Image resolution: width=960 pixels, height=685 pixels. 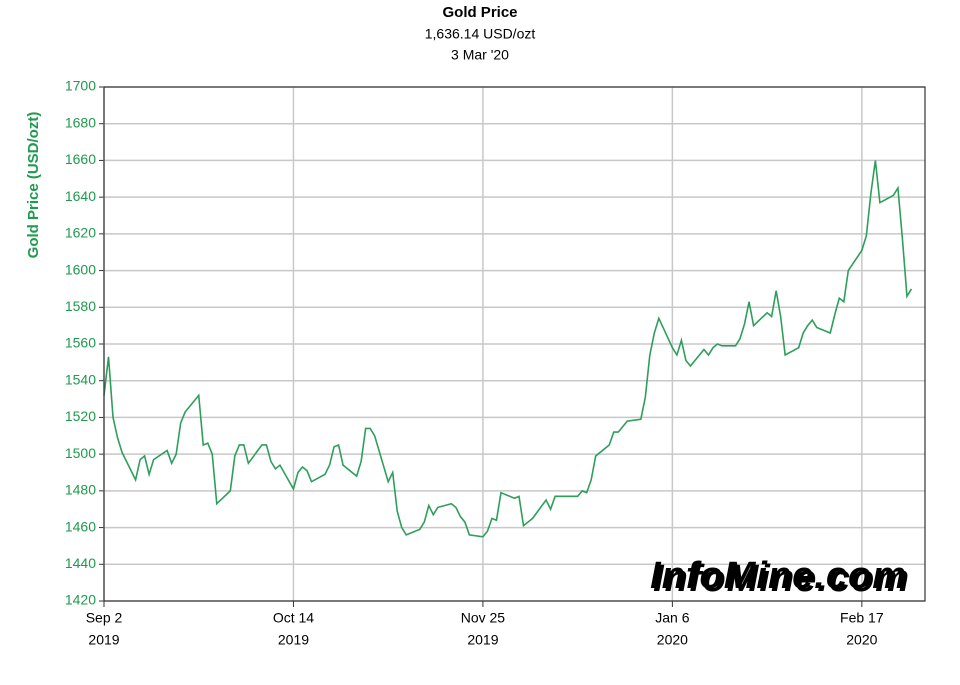 What do you see at coordinates (80, 233) in the screenshot?
I see `y-tick-label: 1620` at bounding box center [80, 233].